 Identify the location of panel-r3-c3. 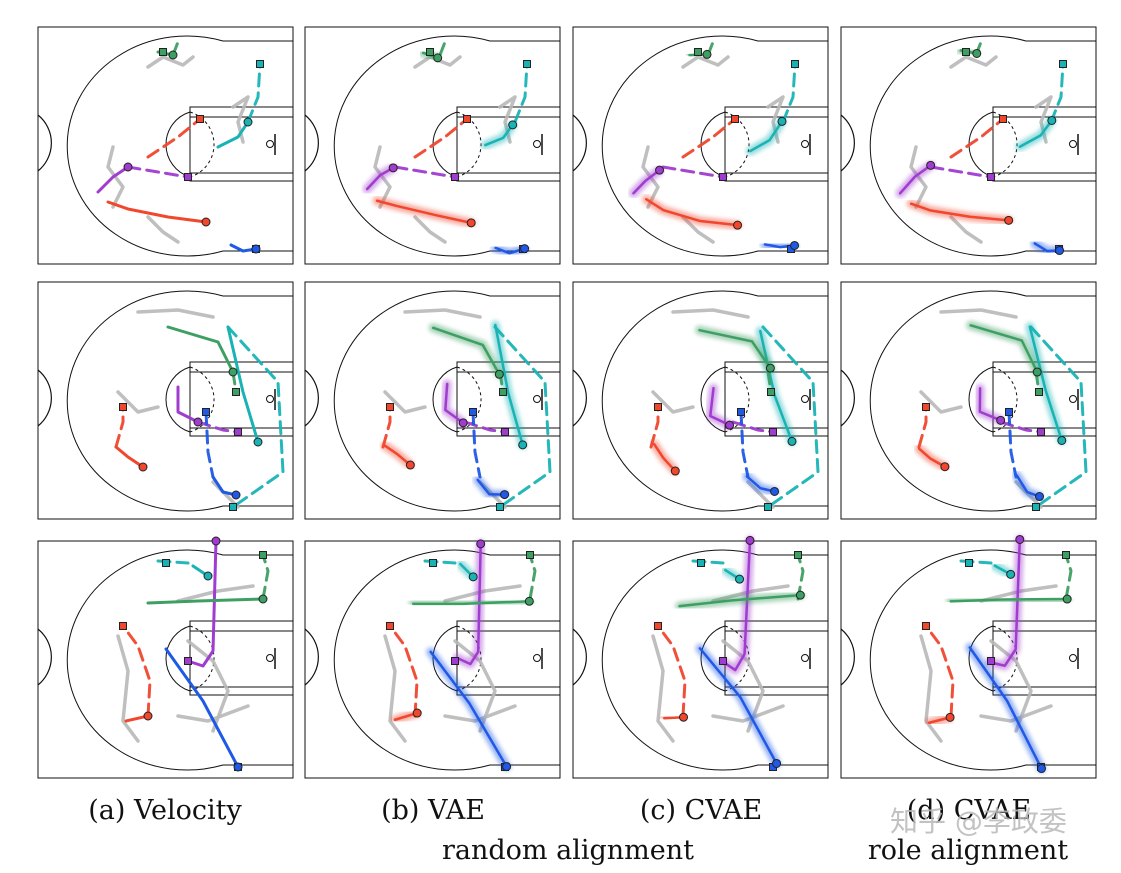
(700, 657).